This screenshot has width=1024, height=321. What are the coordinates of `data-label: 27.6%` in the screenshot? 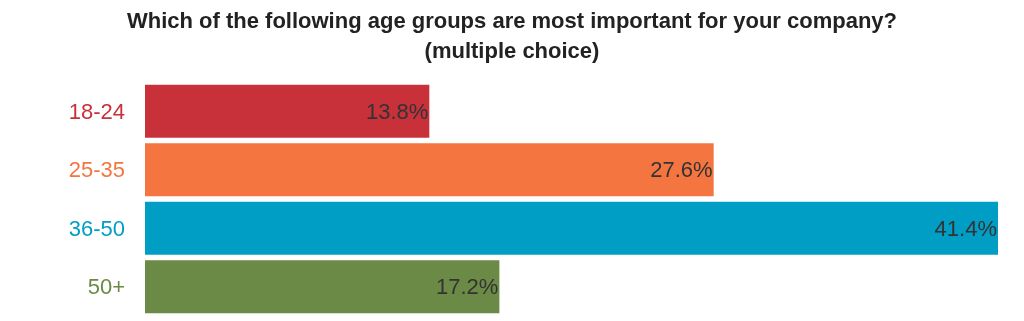 It's located at (681, 170).